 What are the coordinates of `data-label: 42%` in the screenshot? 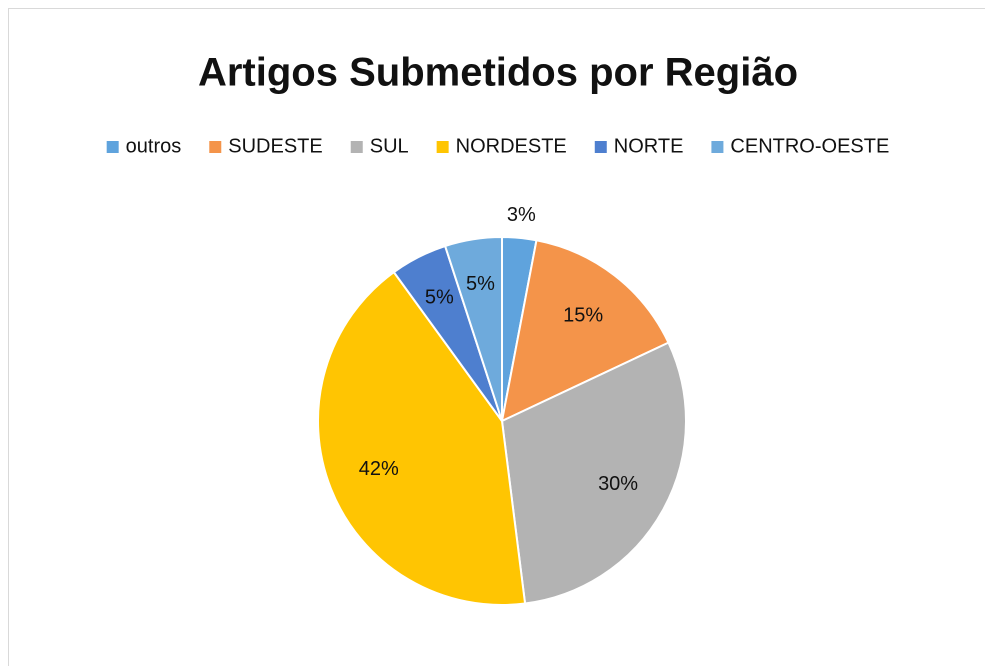 It's located at (379, 469).